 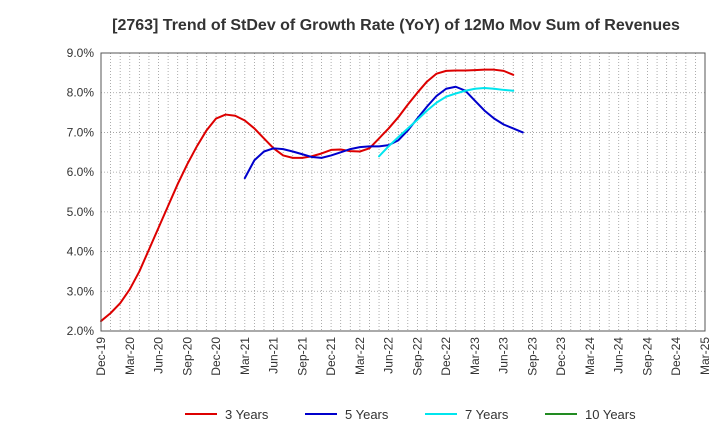 I want to click on y-tick-label: 8.0%, so click(x=81, y=93).